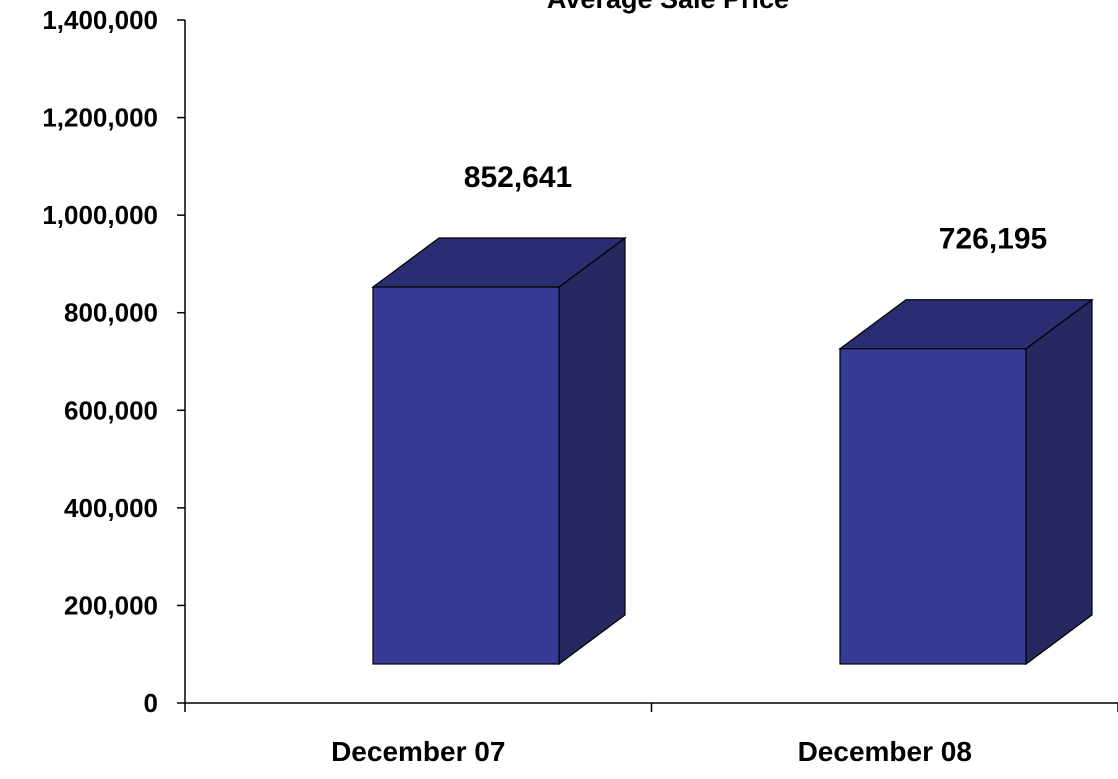 This screenshot has height=779, width=1118. I want to click on bar-value-label: 852,641, so click(518, 177).